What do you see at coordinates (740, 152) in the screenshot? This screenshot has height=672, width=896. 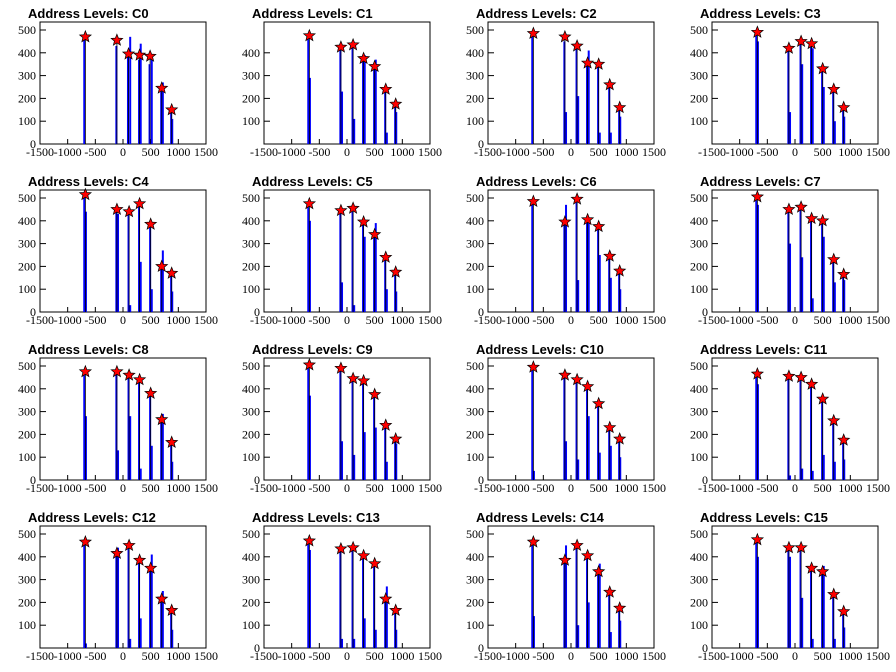 I see `x-tick-label: -1000` at bounding box center [740, 152].